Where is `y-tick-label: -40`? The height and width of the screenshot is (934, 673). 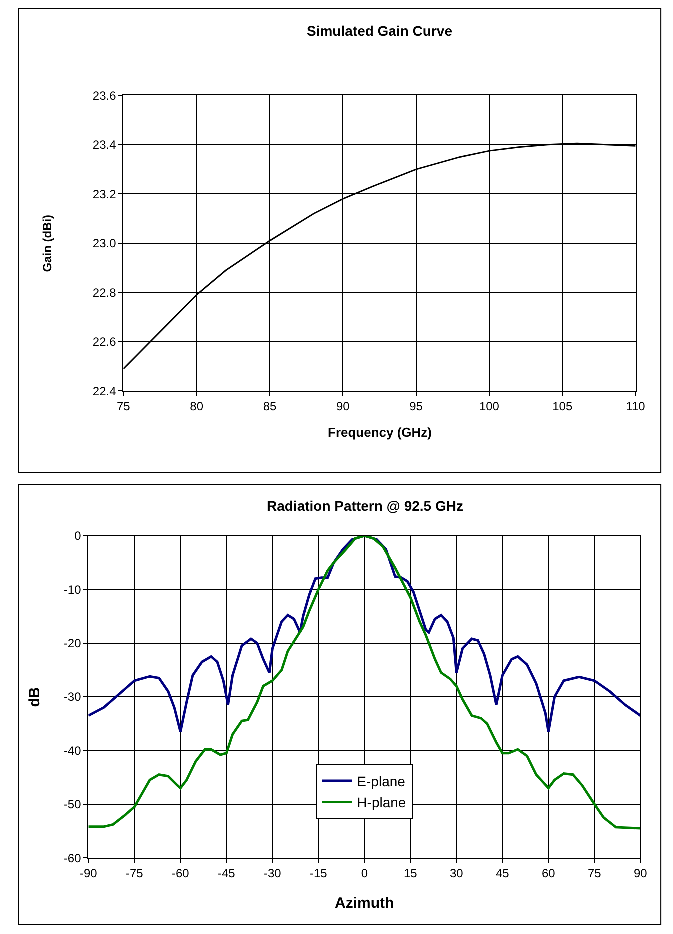
y-tick-label: -40 is located at coordinates (73, 751).